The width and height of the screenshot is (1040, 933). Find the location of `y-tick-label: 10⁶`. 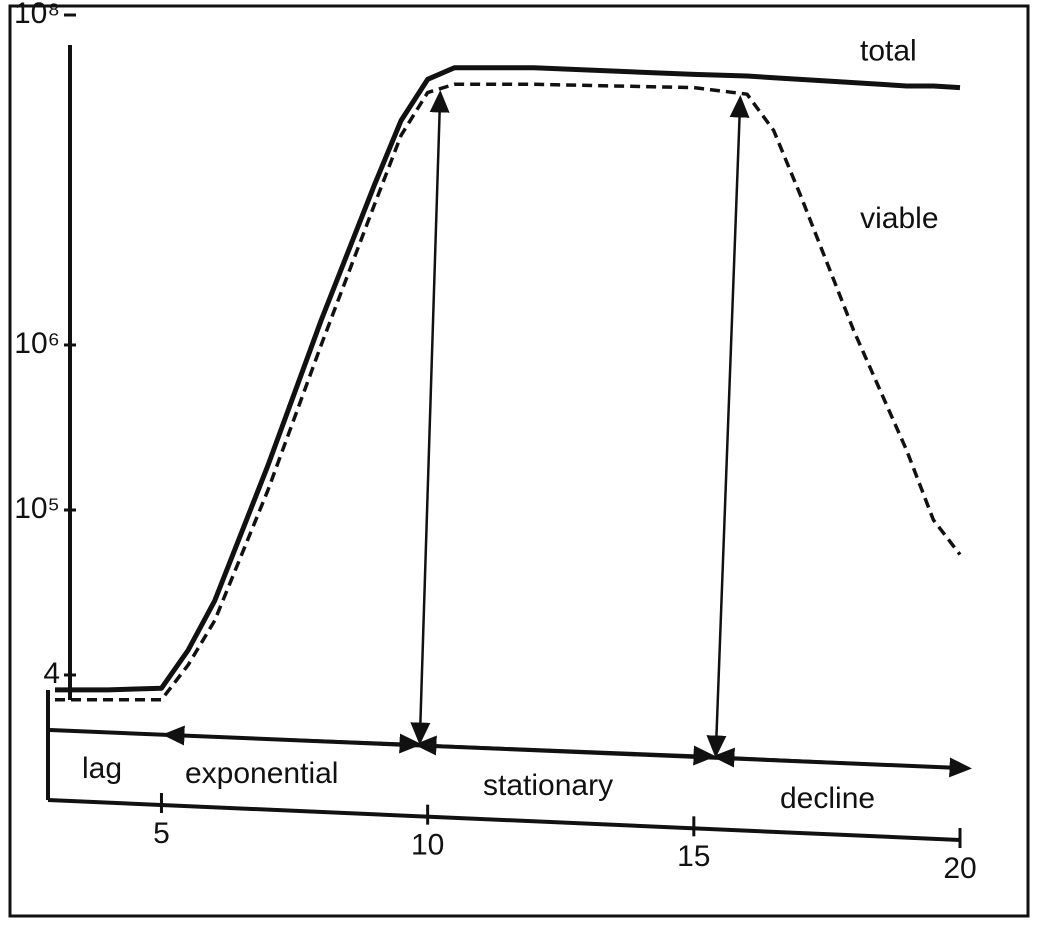

y-tick-label: 10⁶ is located at coordinates (37, 343).